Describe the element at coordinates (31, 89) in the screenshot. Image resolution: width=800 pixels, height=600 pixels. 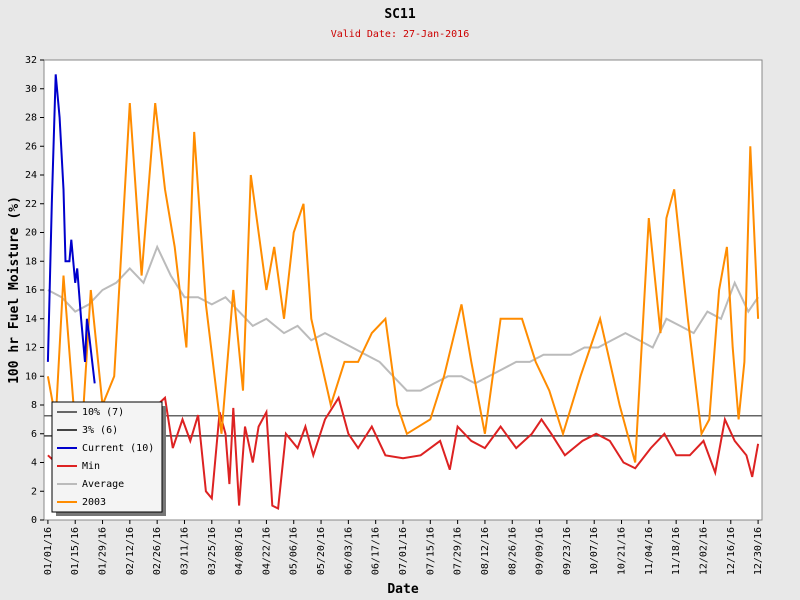
I see `y-tick-label: 30` at that location.